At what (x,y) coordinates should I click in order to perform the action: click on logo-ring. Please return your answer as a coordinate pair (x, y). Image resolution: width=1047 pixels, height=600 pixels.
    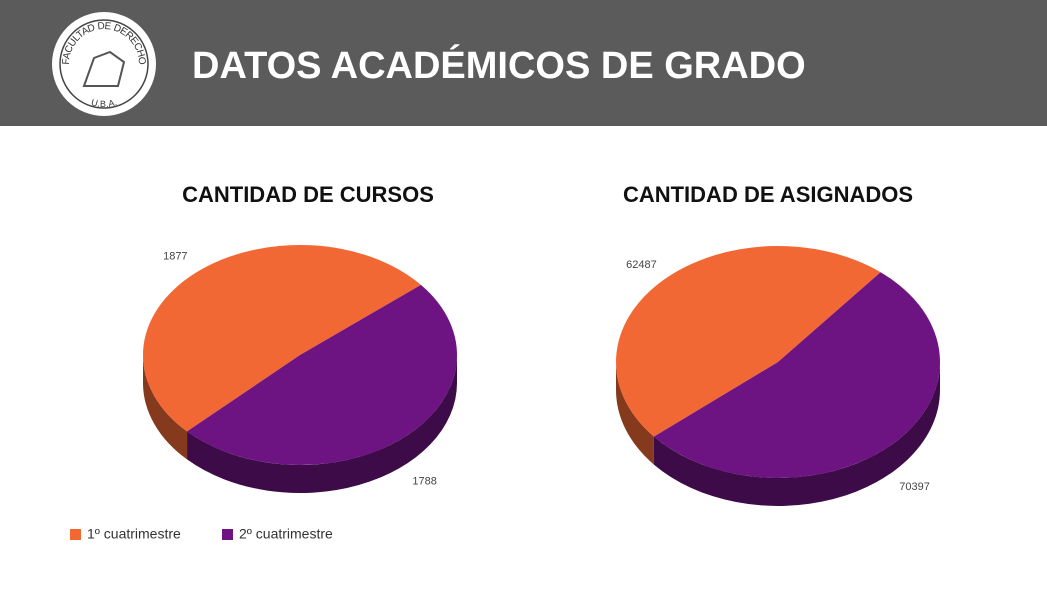
    Looking at the image, I should click on (104, 64).